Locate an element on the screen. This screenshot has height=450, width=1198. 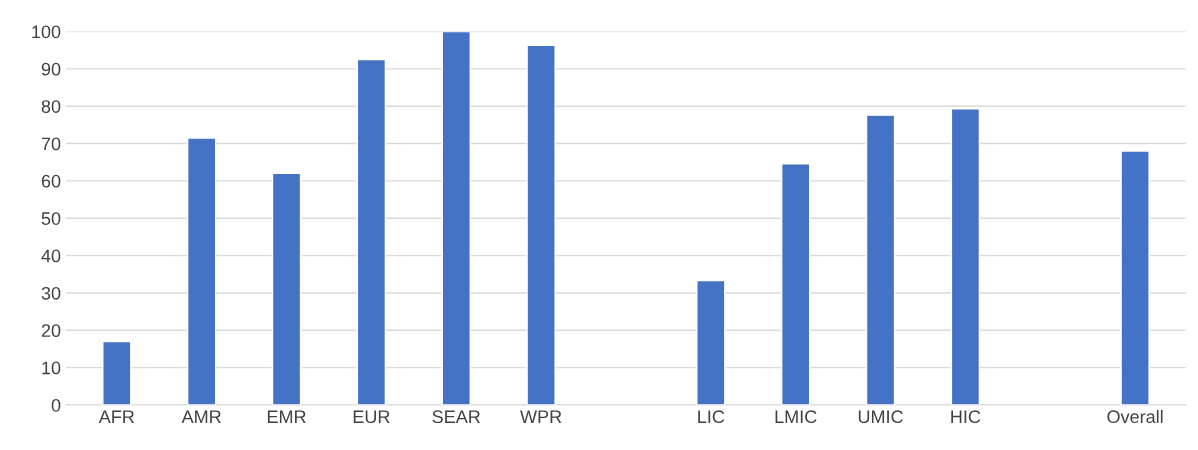
y-tick-label: 10 is located at coordinates (51, 368).